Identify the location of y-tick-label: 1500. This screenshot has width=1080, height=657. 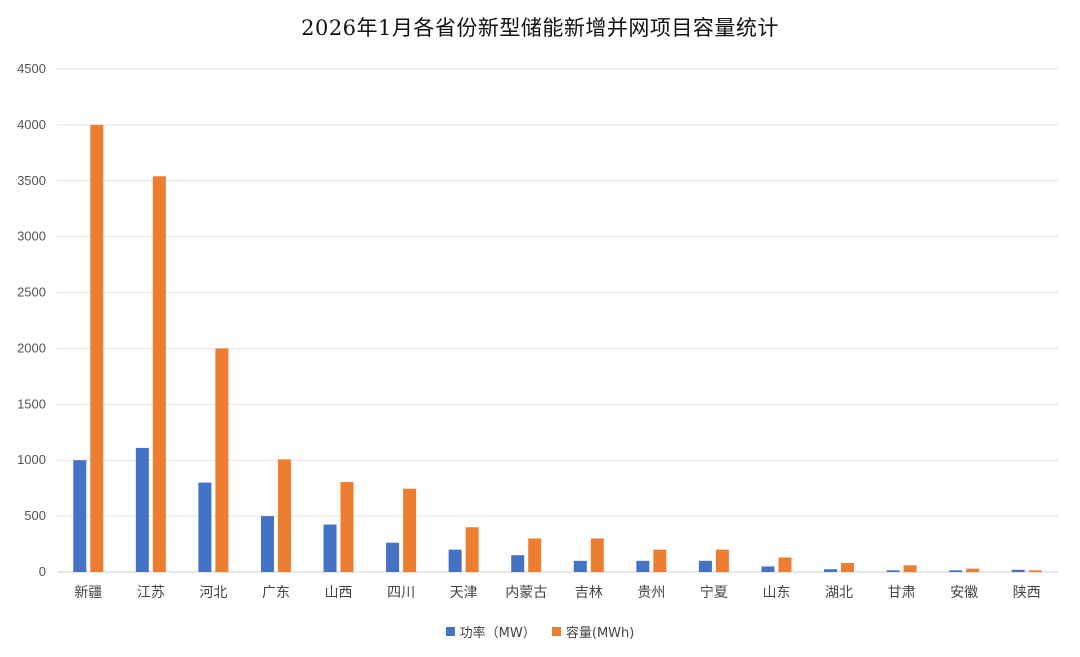
(31, 403).